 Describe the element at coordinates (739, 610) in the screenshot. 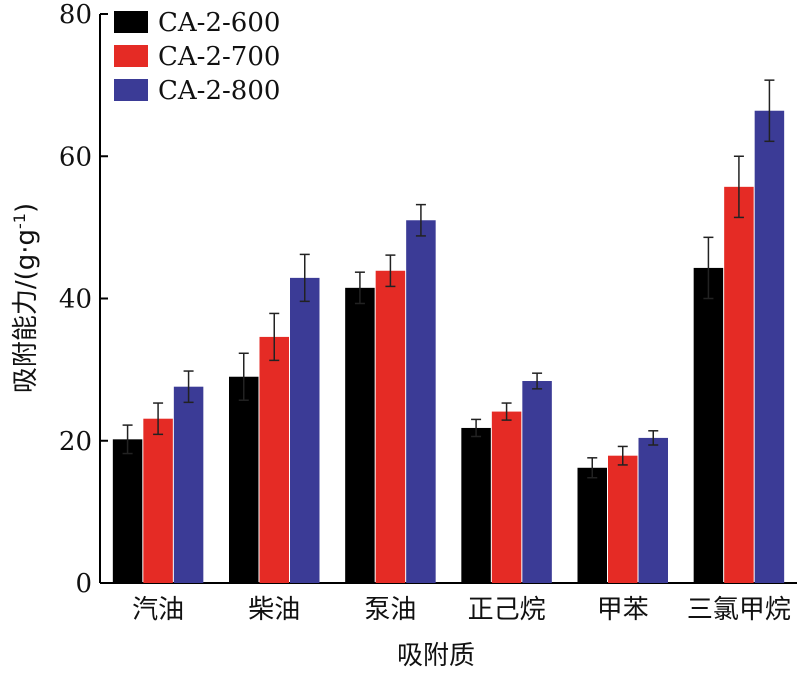

I see `x-category-label: 三氯甲烷` at that location.